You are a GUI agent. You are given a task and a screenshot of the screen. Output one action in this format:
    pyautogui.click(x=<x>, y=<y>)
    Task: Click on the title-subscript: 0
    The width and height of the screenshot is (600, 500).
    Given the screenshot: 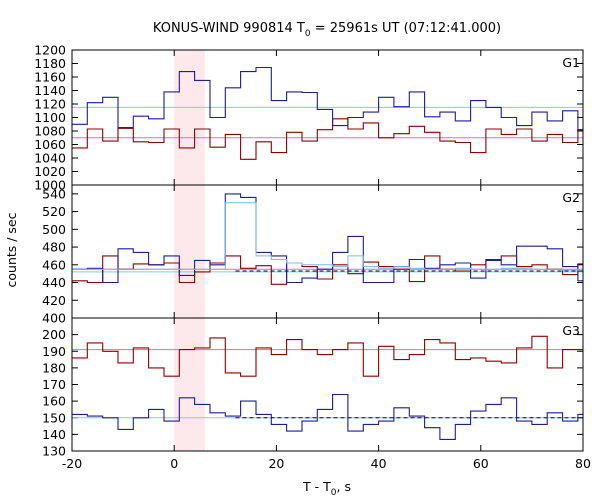 What is the action you would take?
    pyautogui.click(x=308, y=34)
    